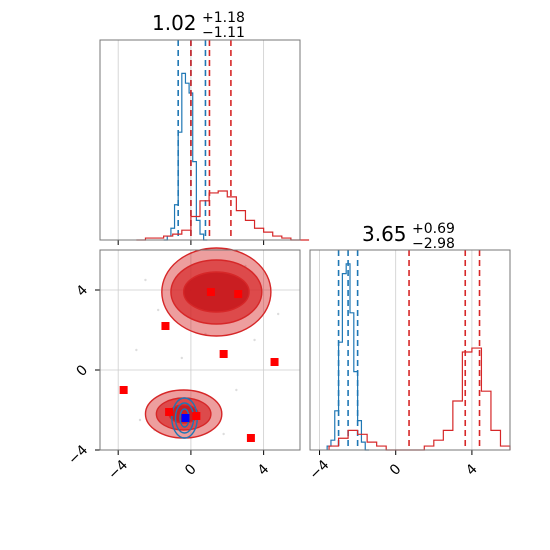  What do you see at coordinates (185, 418) in the screenshot?
I see `blue-square-marker` at bounding box center [185, 418].